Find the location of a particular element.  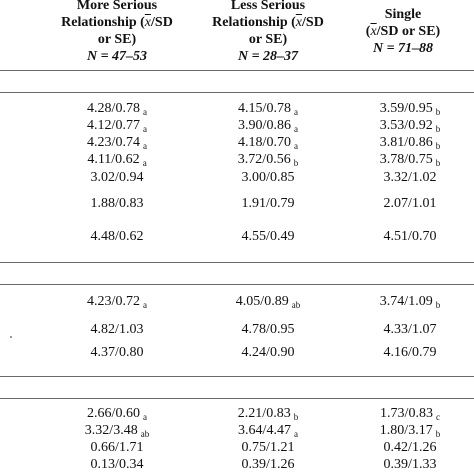

header-sample-size: N = 47–53 is located at coordinates (117, 56).